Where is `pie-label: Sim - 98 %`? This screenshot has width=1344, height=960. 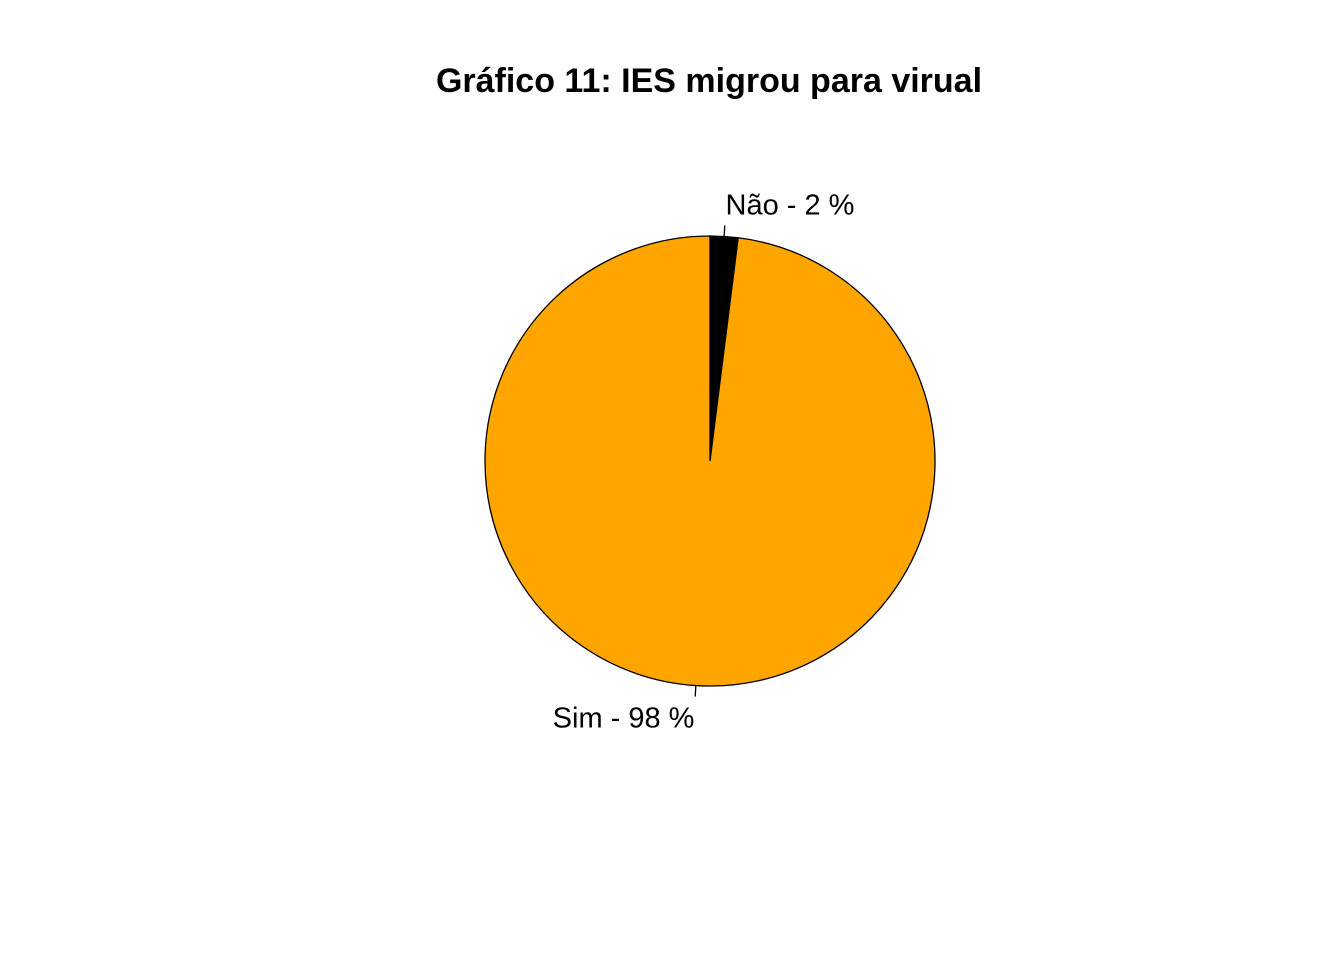
pie-label: Sim - 98 % is located at coordinates (624, 719).